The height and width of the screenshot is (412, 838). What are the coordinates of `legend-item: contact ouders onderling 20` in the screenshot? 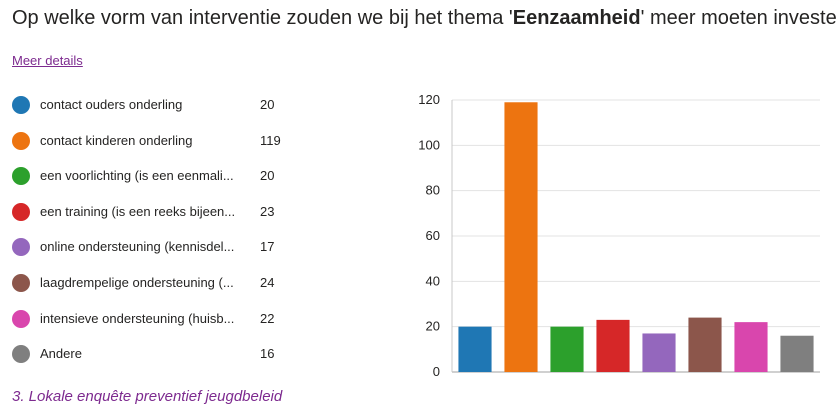 It's located at (157, 112).